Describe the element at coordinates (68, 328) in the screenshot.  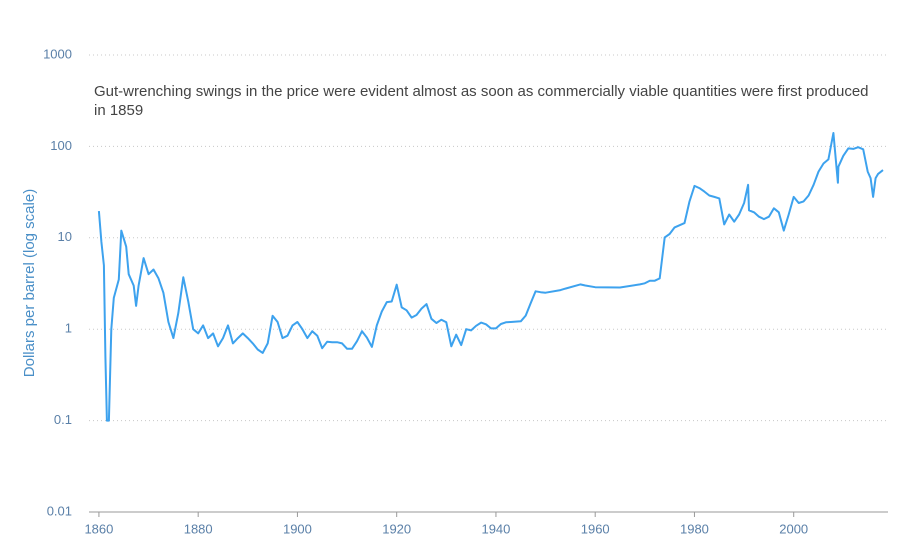
I see `y-tick-label: 1` at that location.